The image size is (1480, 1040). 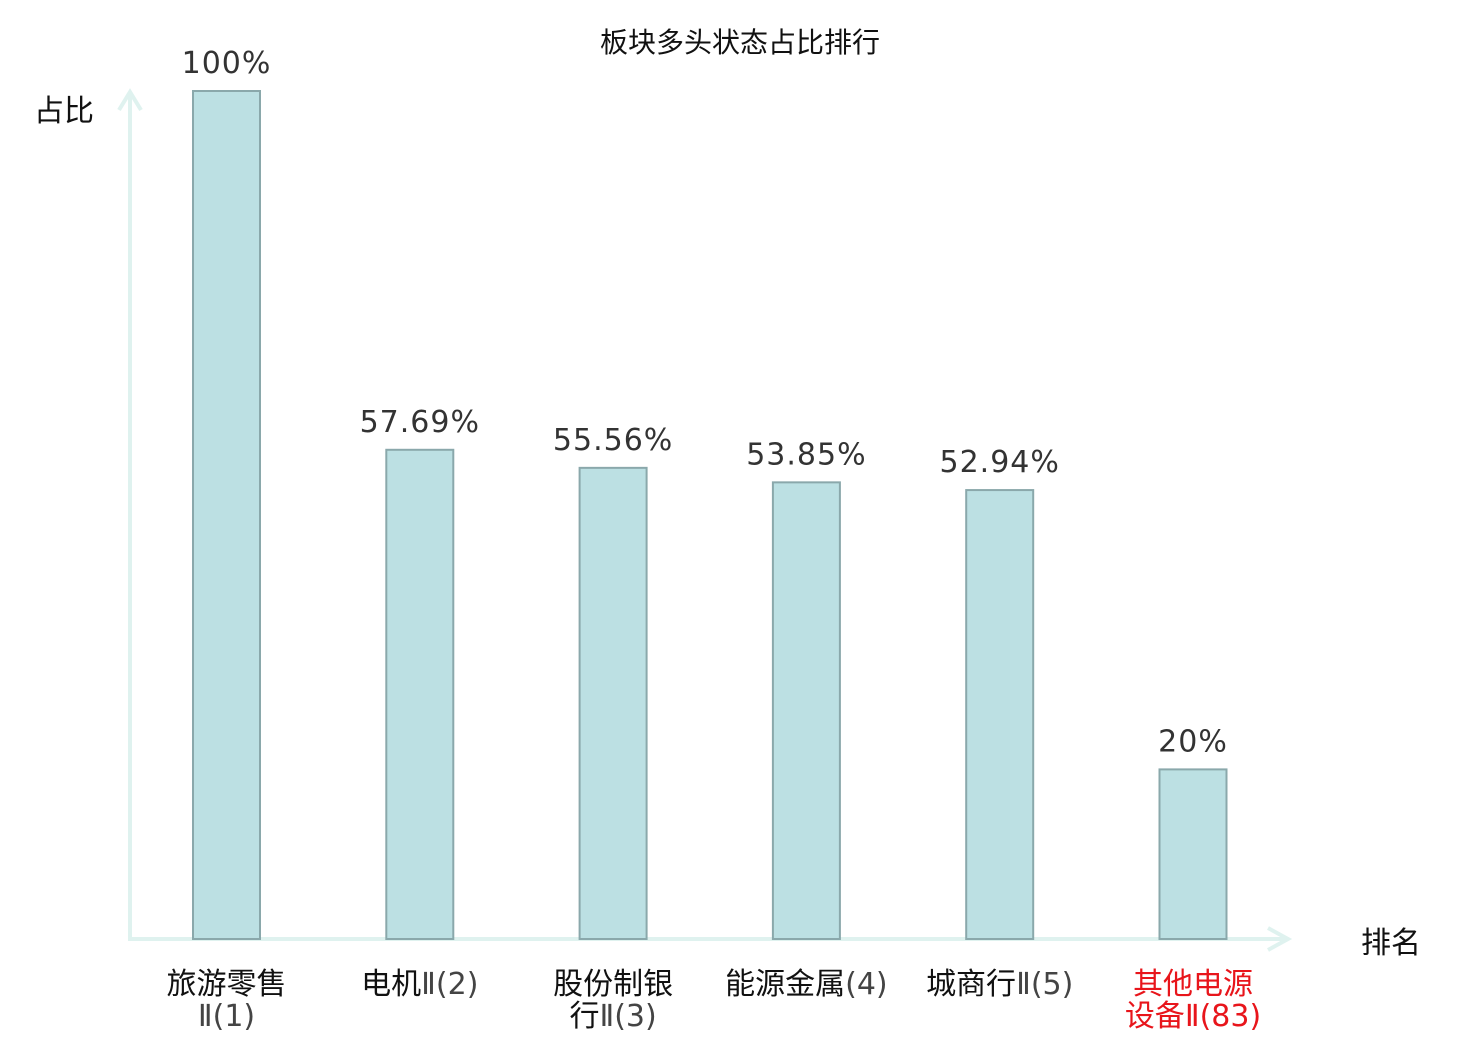 I want to click on category-label-3-line-1: 股份制银, so click(x=613, y=984).